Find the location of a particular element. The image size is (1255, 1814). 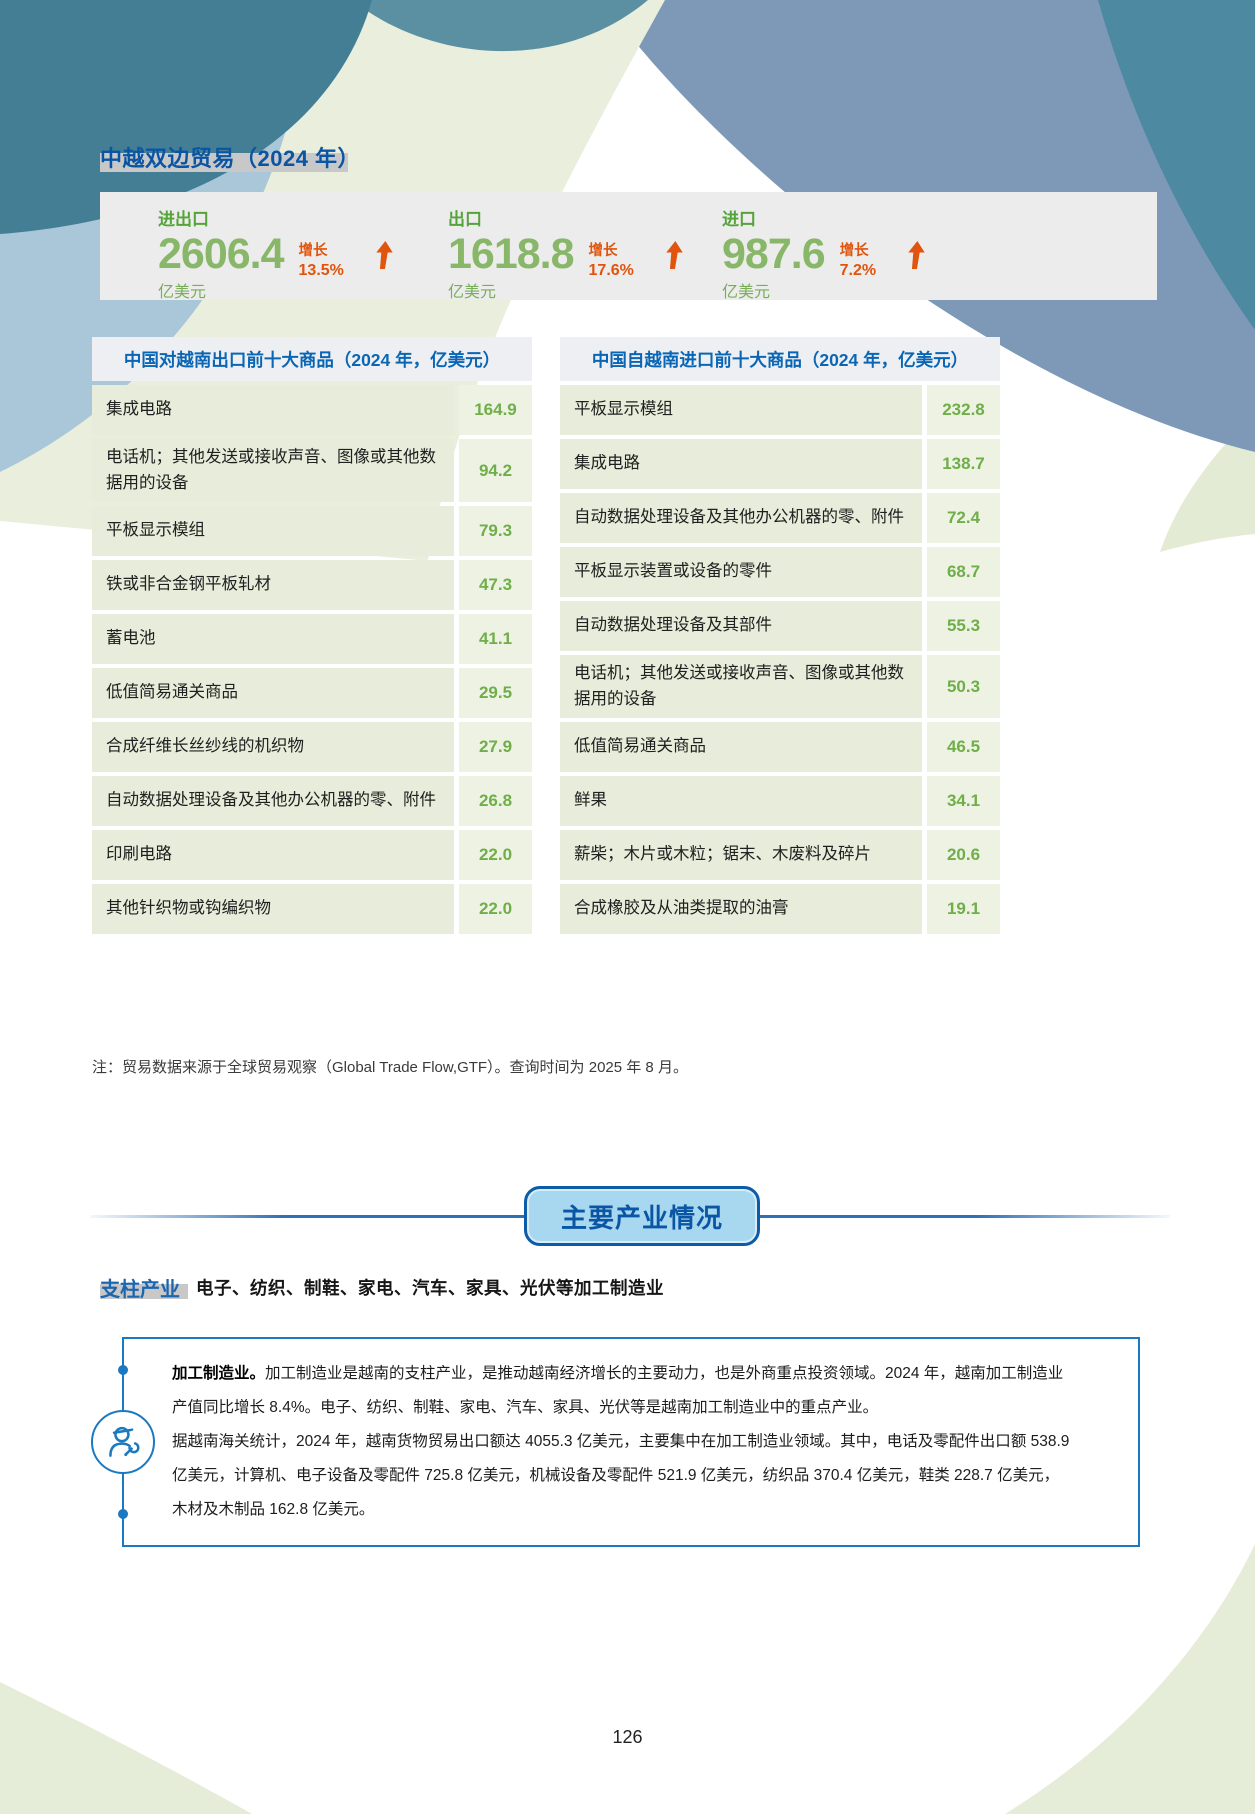

commodity-name: 合成橡胶及从油类提取的油膏 is located at coordinates (741, 909).